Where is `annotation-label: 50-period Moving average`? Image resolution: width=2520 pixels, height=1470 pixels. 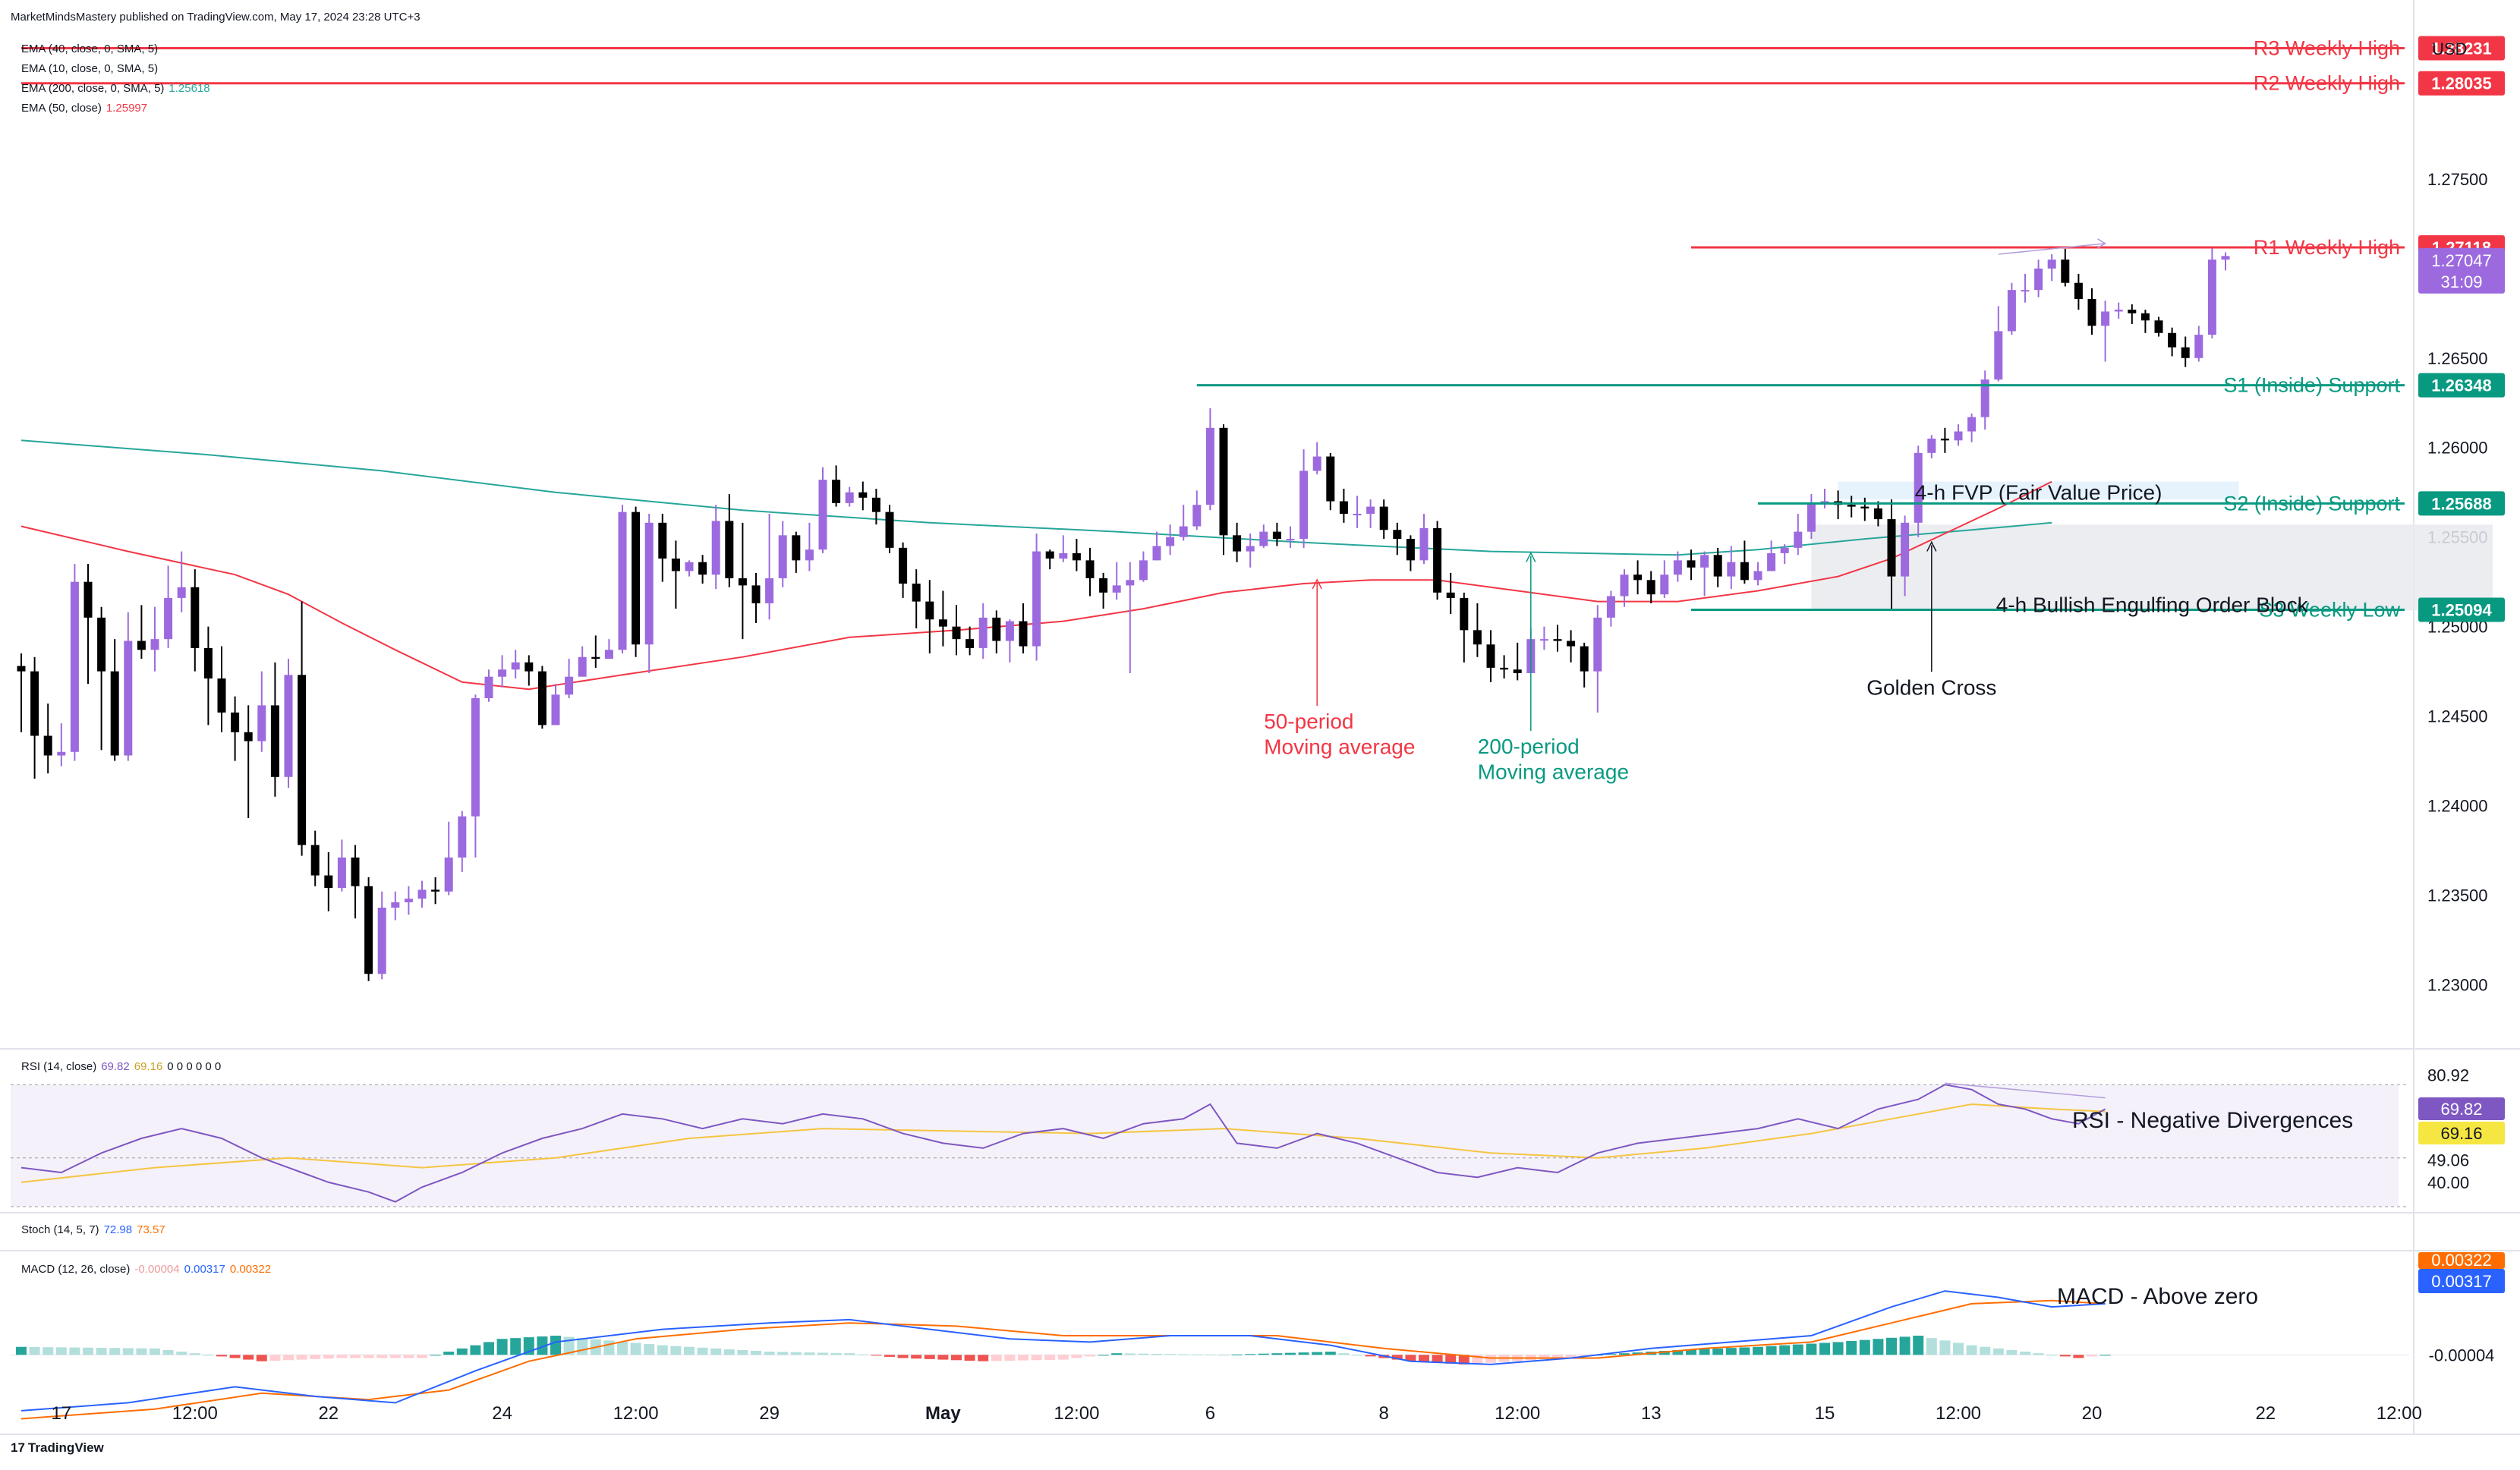
annotation-label: 50-period Moving average is located at coordinates (1339, 735).